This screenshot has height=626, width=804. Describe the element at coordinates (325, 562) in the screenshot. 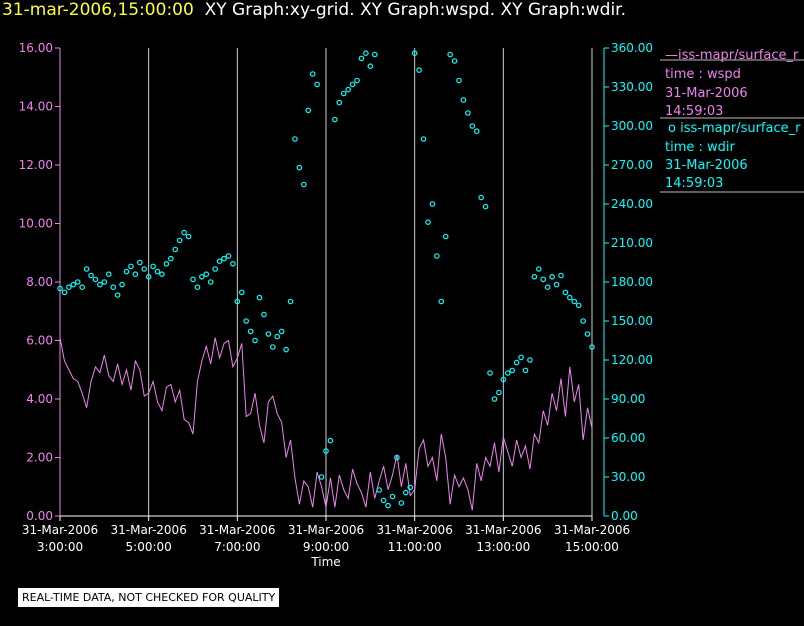

I see `x-axis-label: Time` at that location.